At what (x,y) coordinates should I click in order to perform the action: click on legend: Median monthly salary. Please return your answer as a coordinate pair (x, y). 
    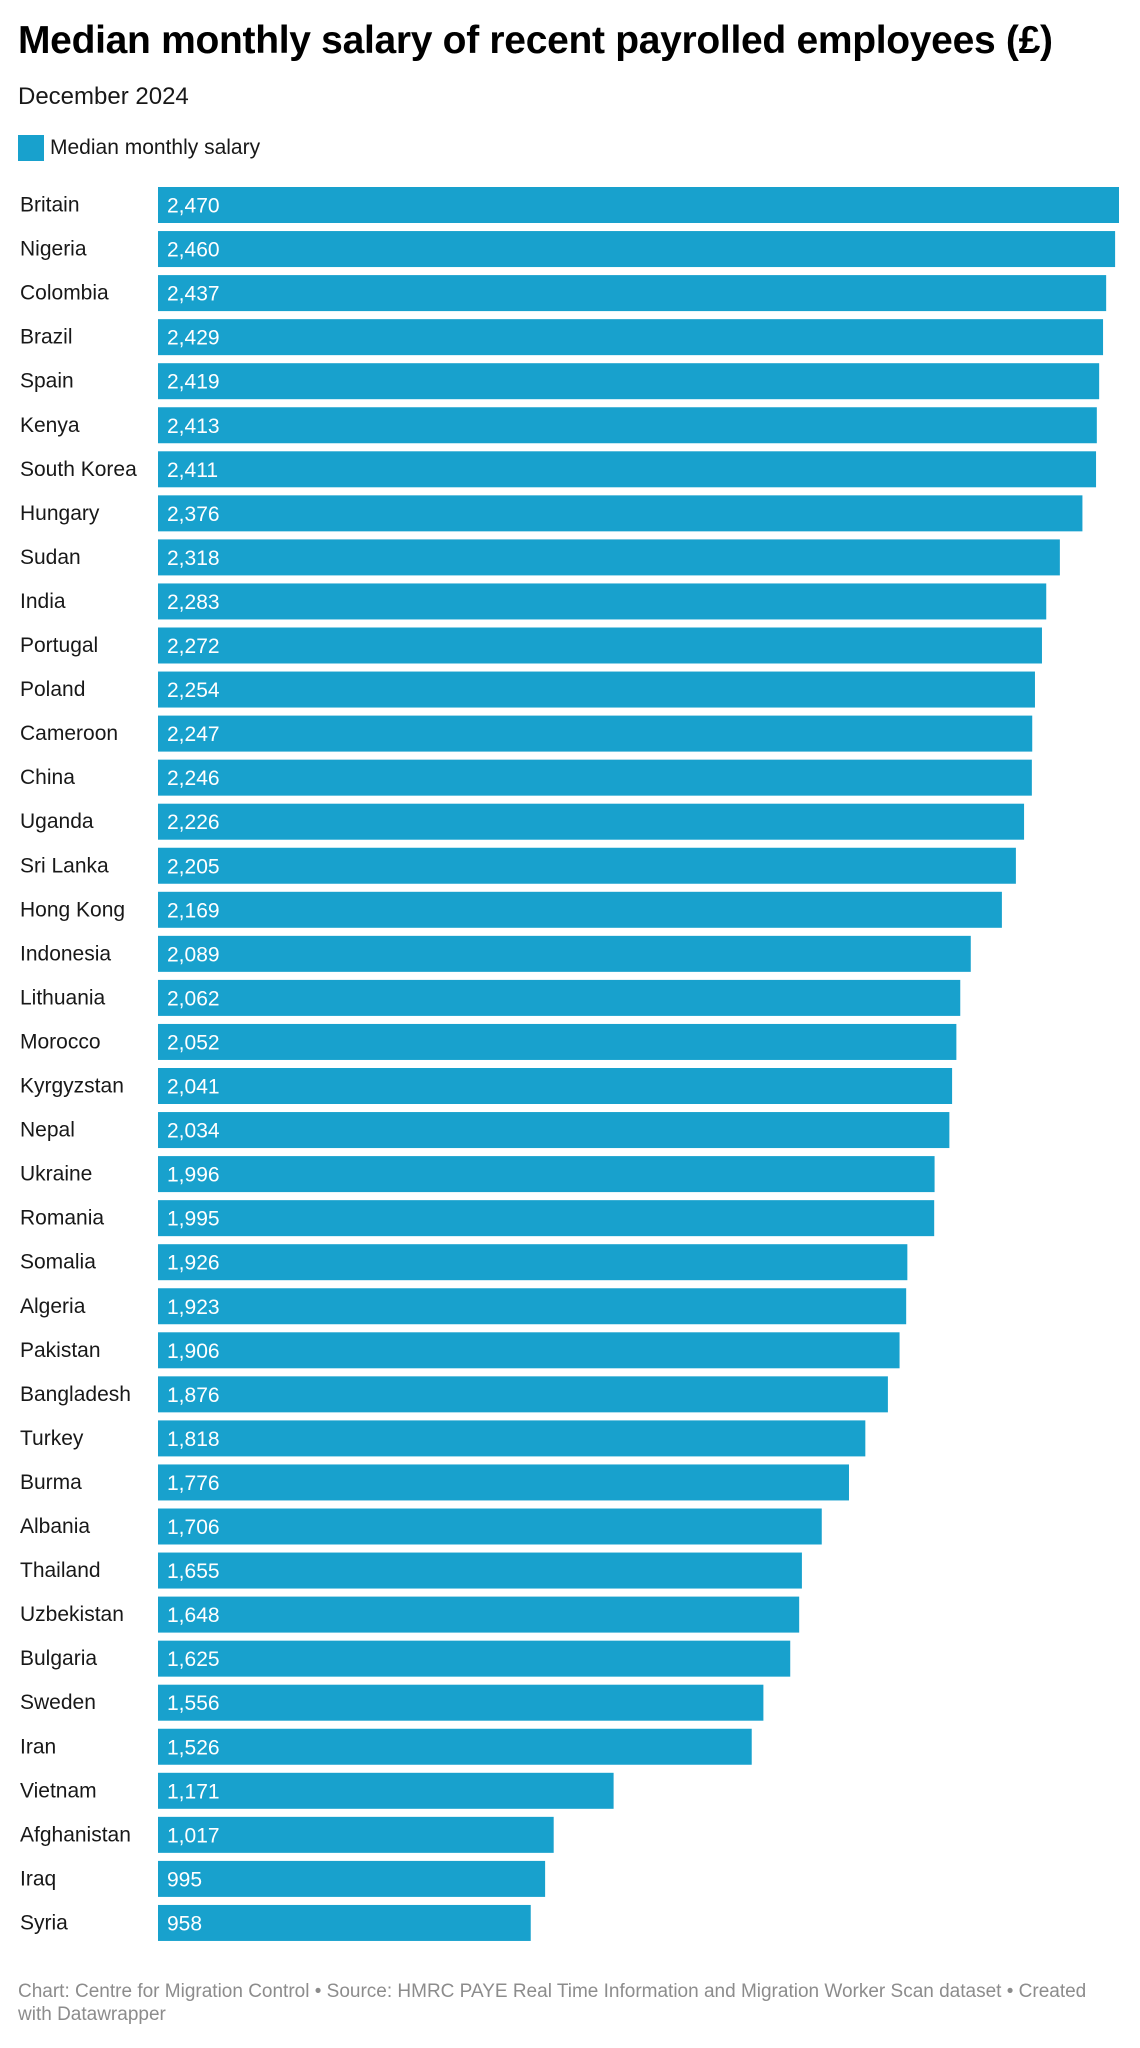
    Looking at the image, I should click on (139, 148).